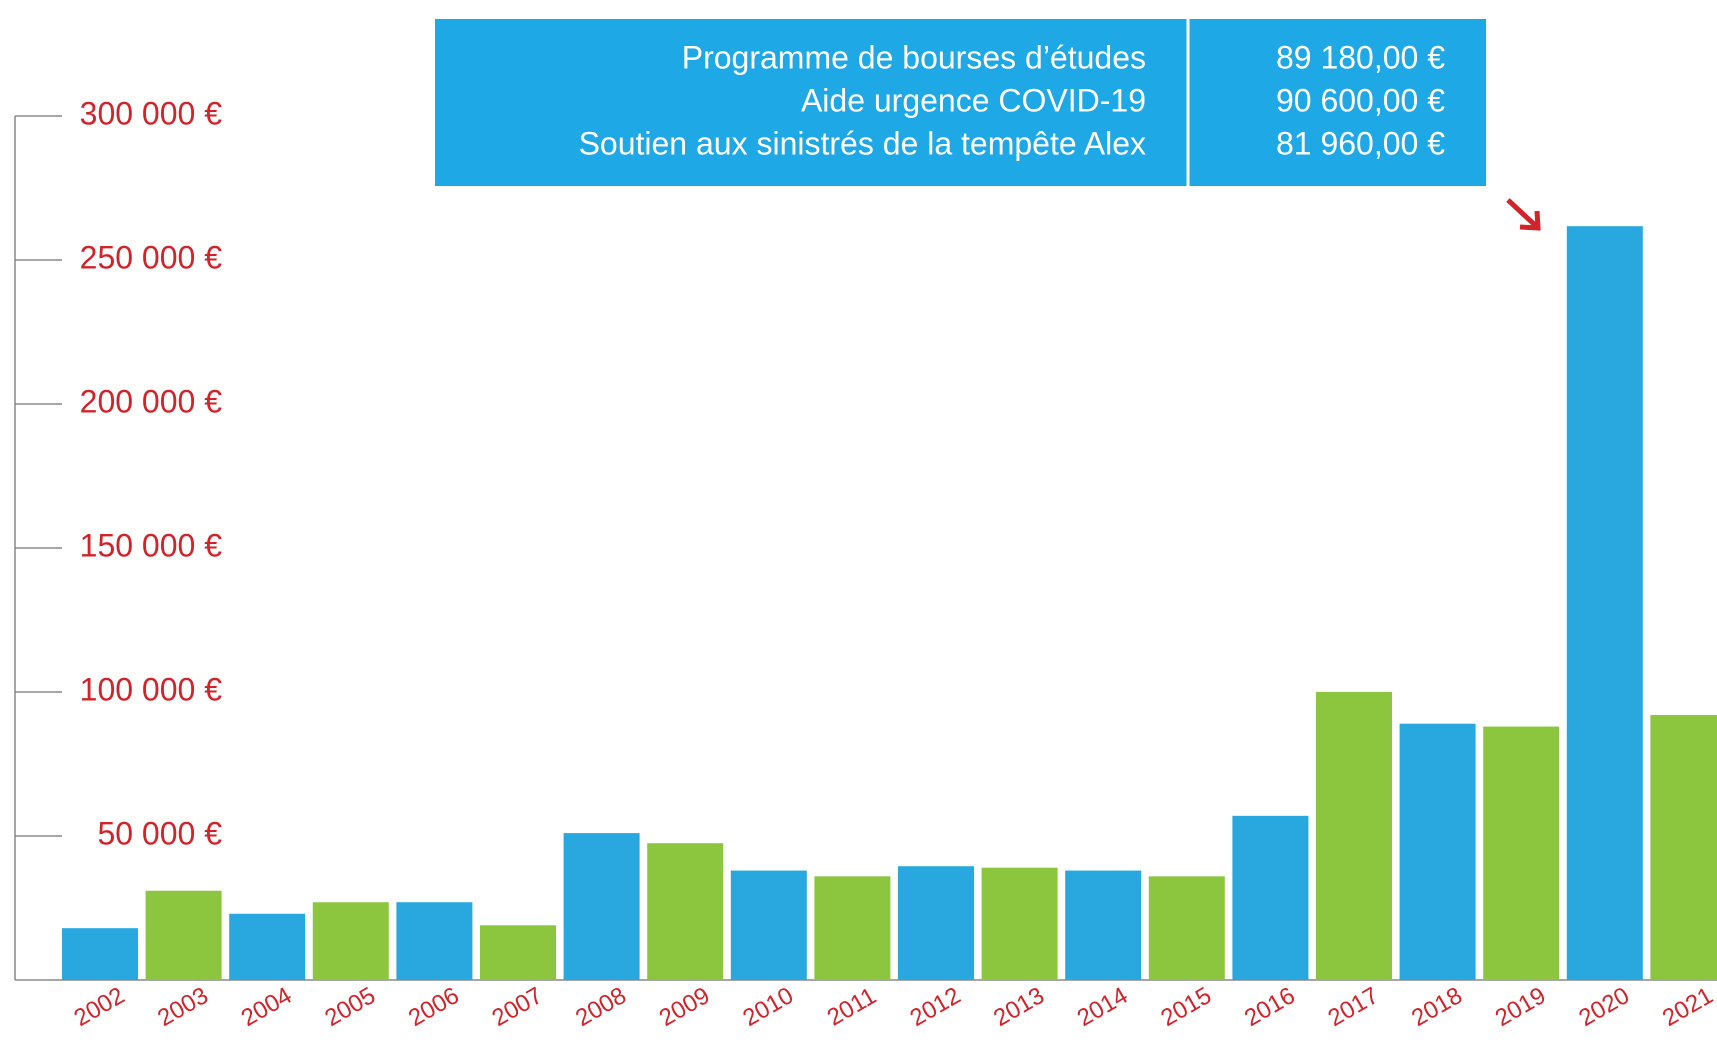 The image size is (1717, 1044). What do you see at coordinates (862, 143) in the screenshot?
I see `note-label: Soutien aux sinistrés de la tempête Alex` at bounding box center [862, 143].